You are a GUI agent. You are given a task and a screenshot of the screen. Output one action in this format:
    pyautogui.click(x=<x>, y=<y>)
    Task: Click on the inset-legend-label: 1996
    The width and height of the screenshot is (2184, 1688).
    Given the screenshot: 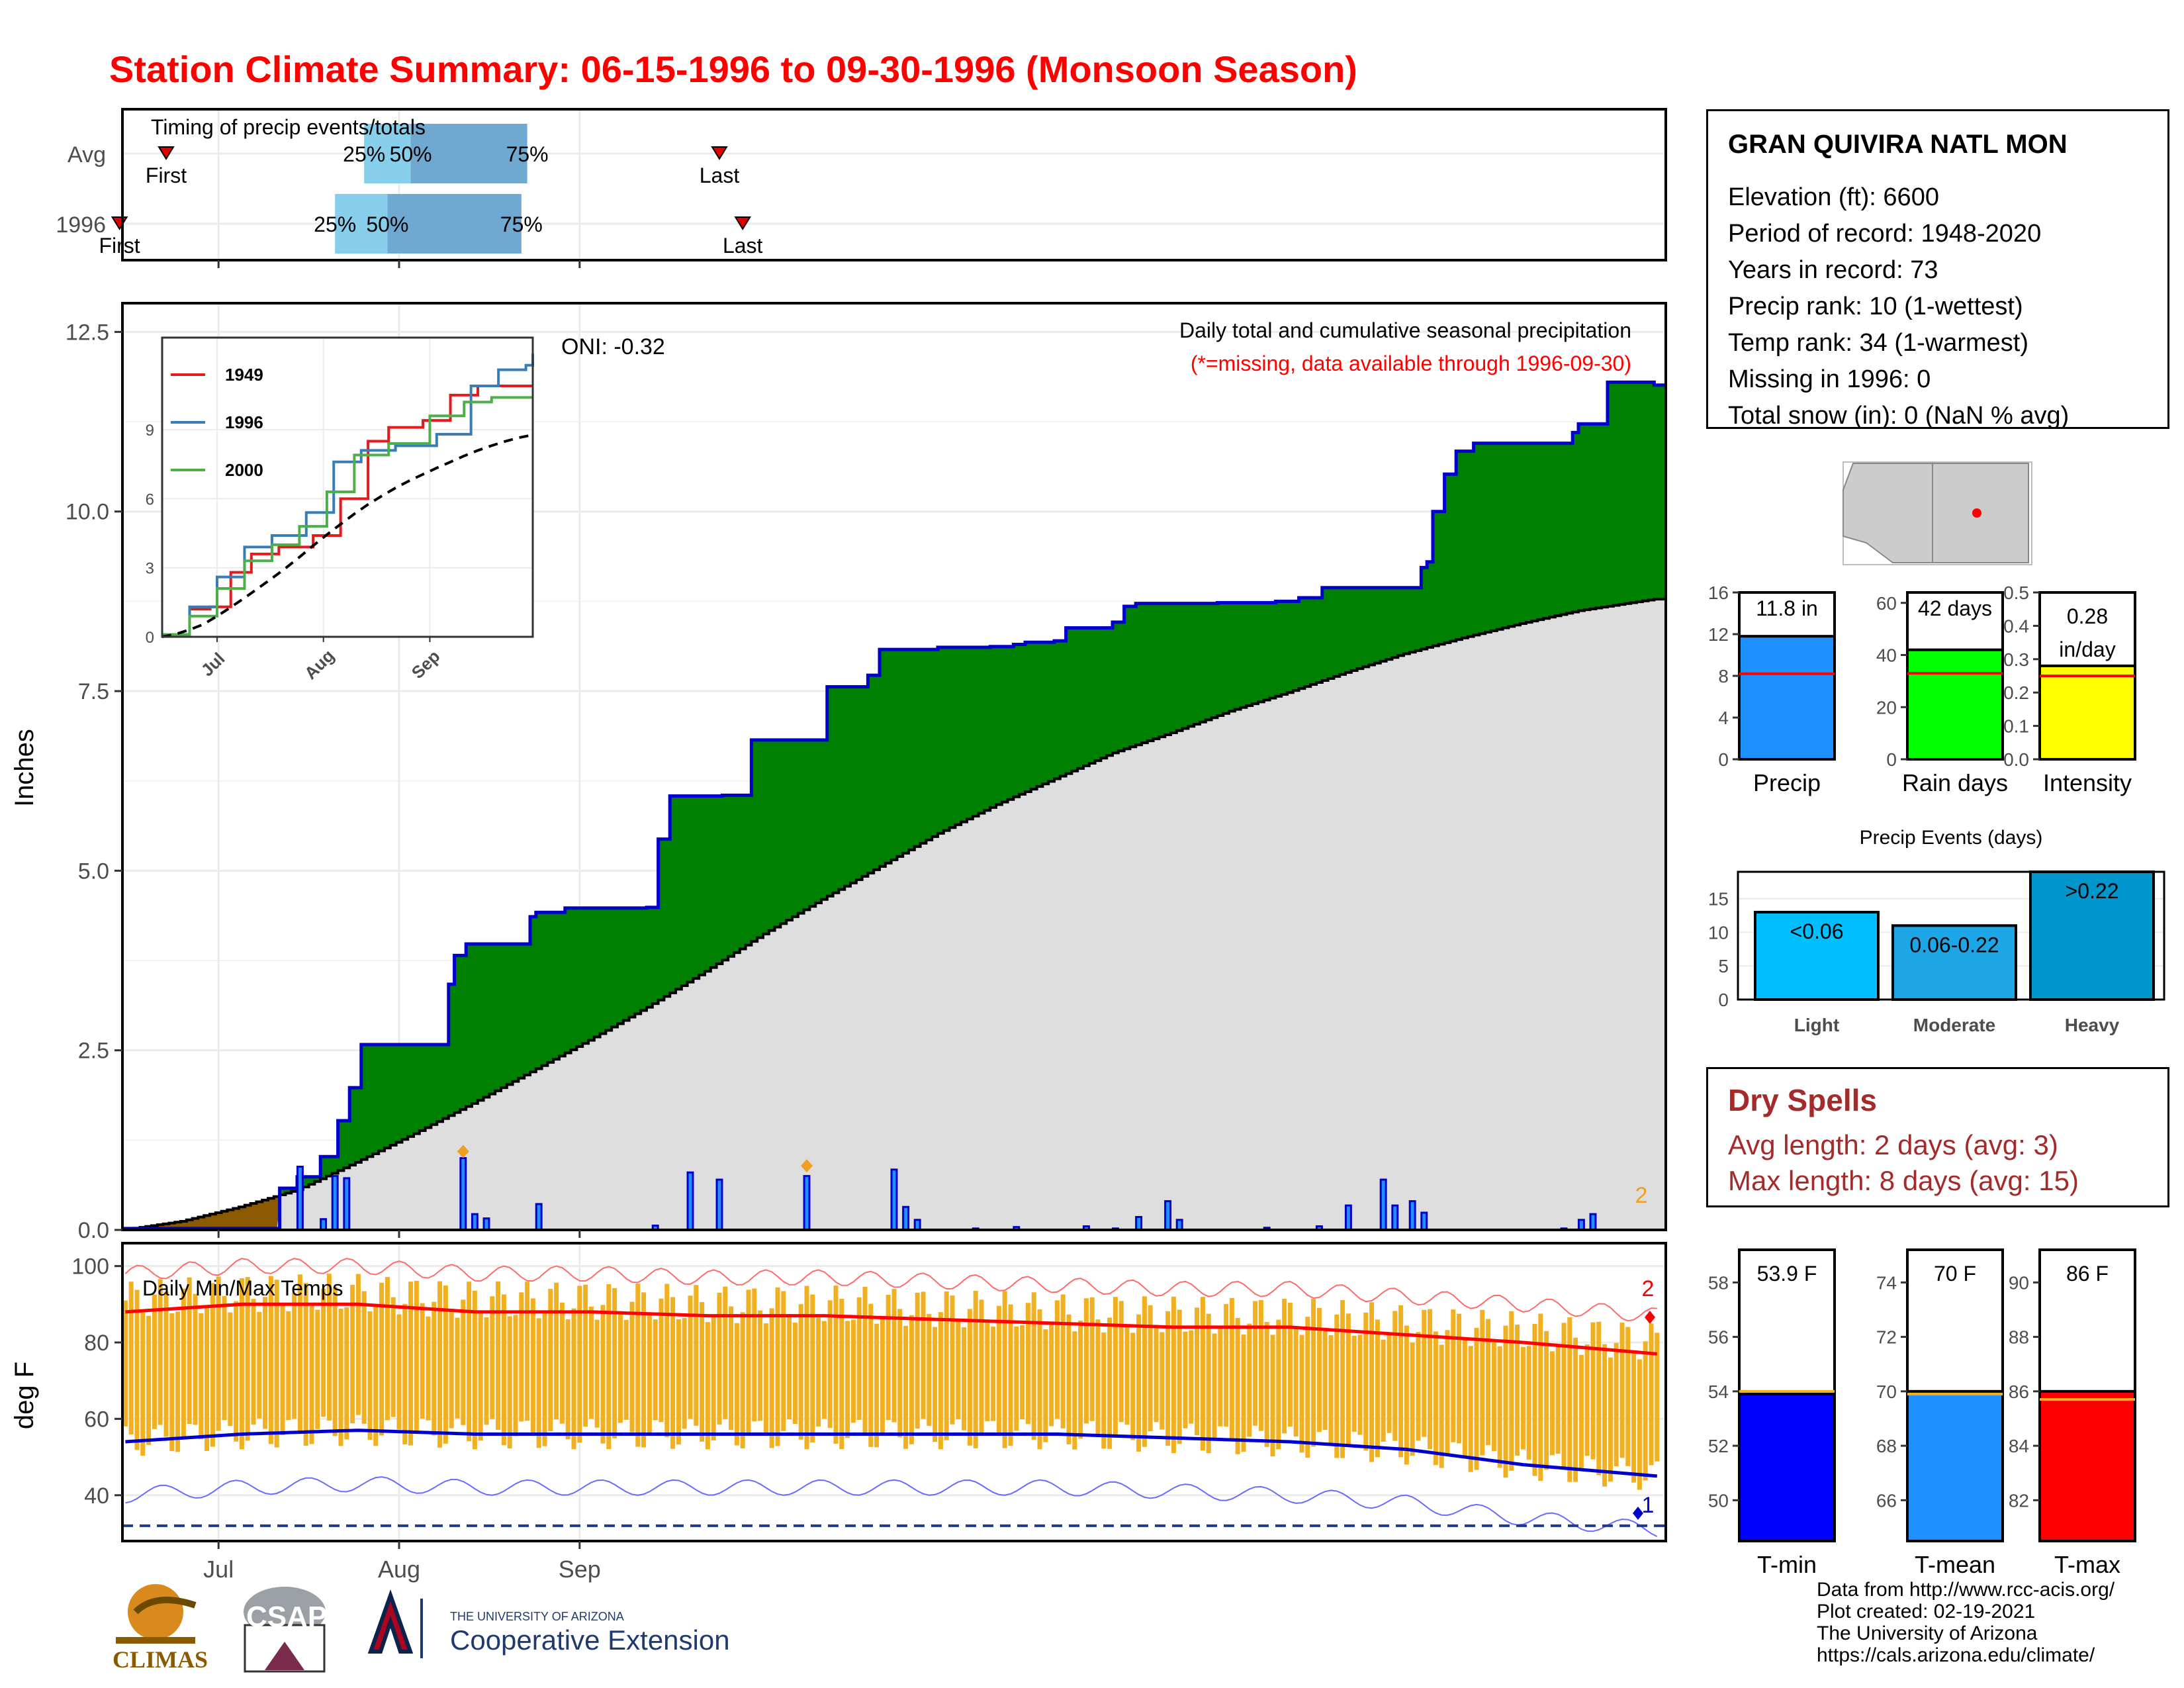 What is the action you would take?
    pyautogui.click(x=244, y=422)
    